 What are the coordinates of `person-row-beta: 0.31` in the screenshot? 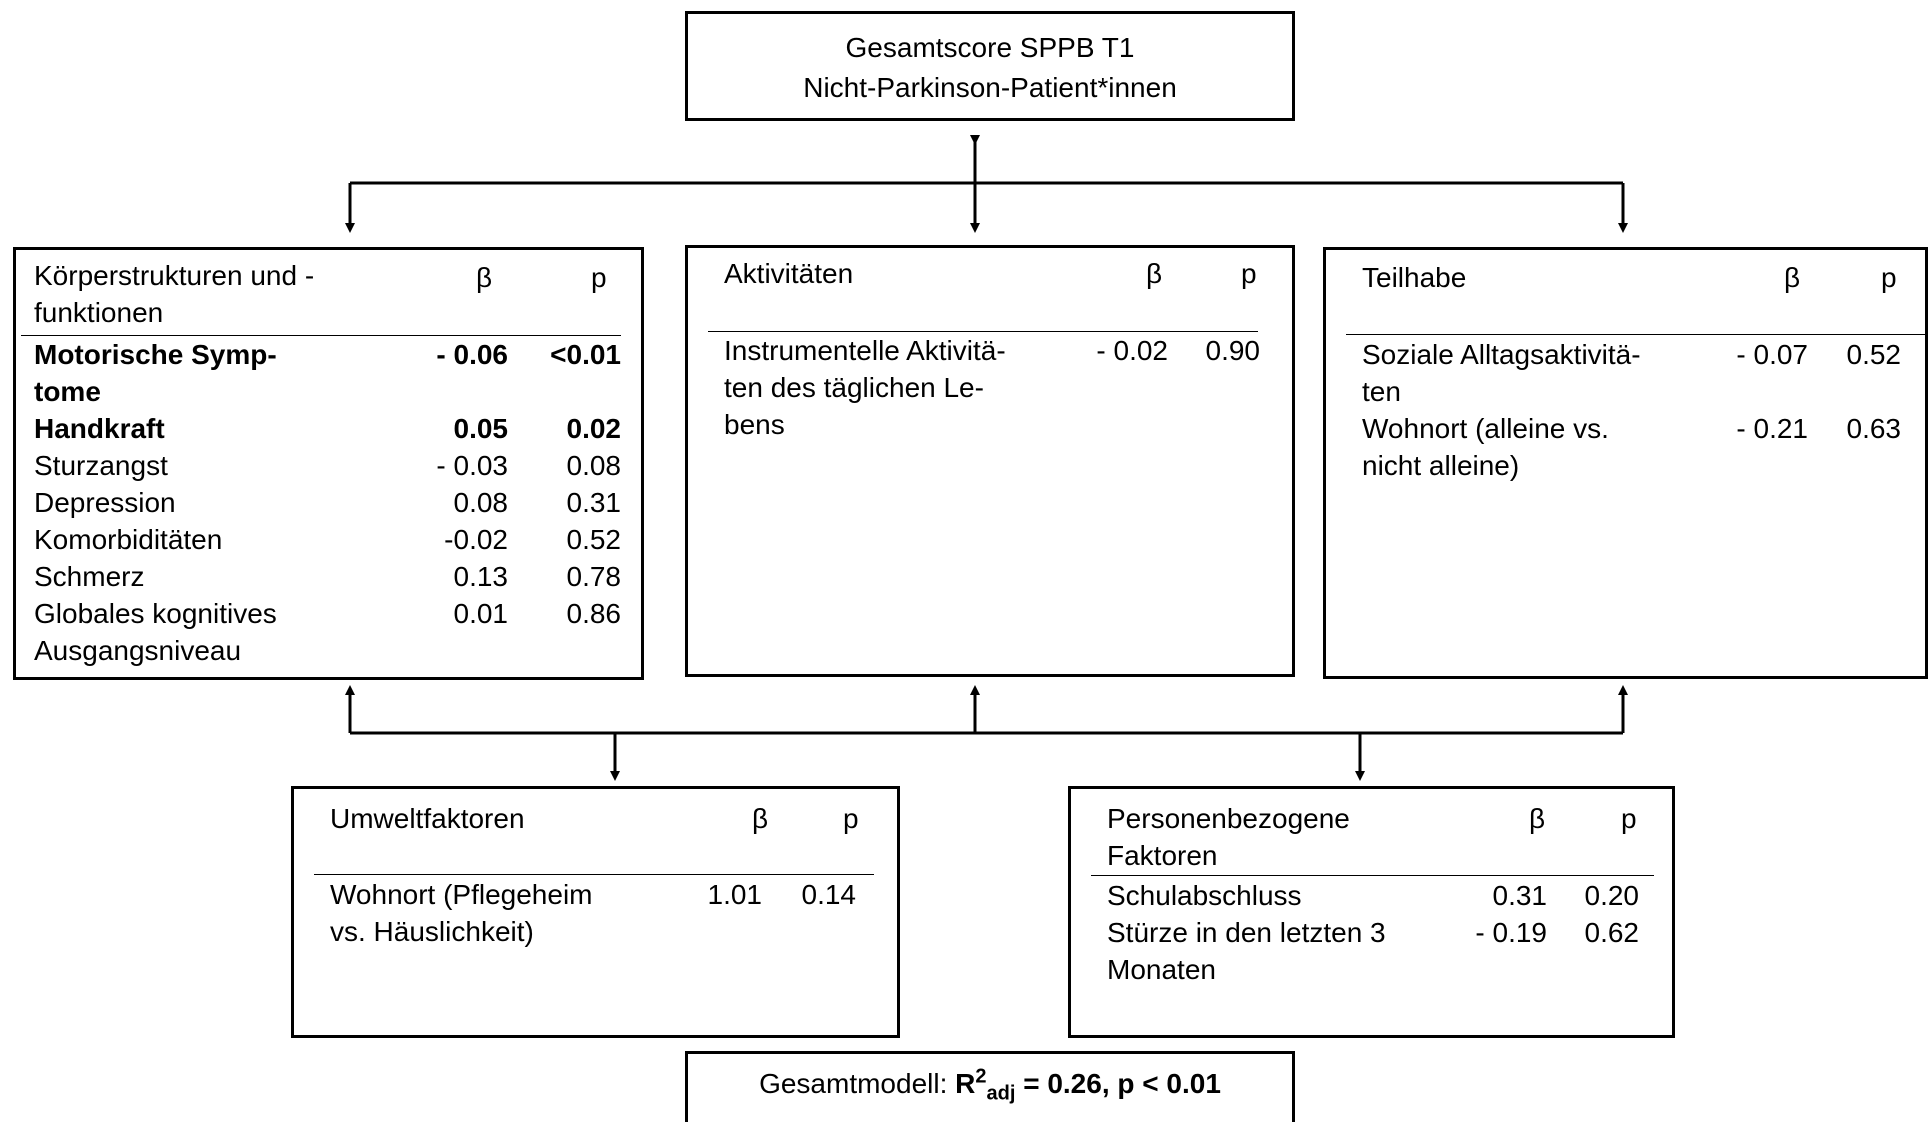 It's located at (1520, 895).